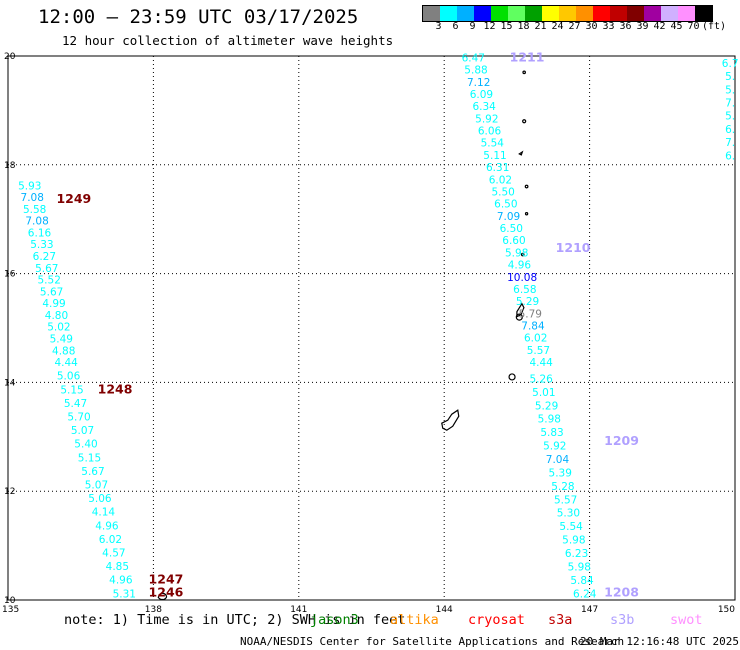 The height and width of the screenshot is (650, 740). I want to click on track-id-label: 1208, so click(621, 592).